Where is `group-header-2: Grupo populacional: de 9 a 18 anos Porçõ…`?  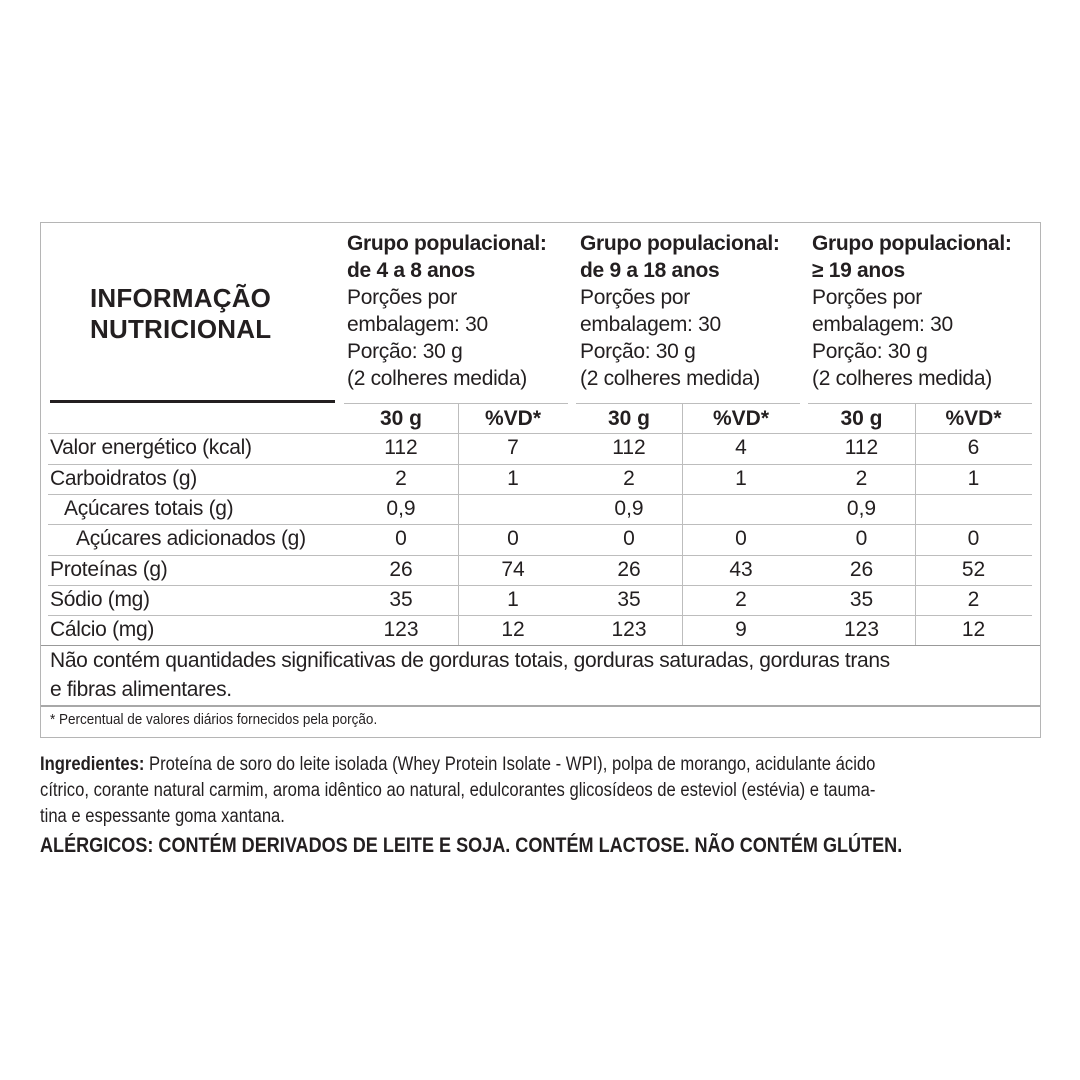
group-header-2: Grupo populacional: de 9 a 18 anos Porçõ… is located at coordinates (680, 311).